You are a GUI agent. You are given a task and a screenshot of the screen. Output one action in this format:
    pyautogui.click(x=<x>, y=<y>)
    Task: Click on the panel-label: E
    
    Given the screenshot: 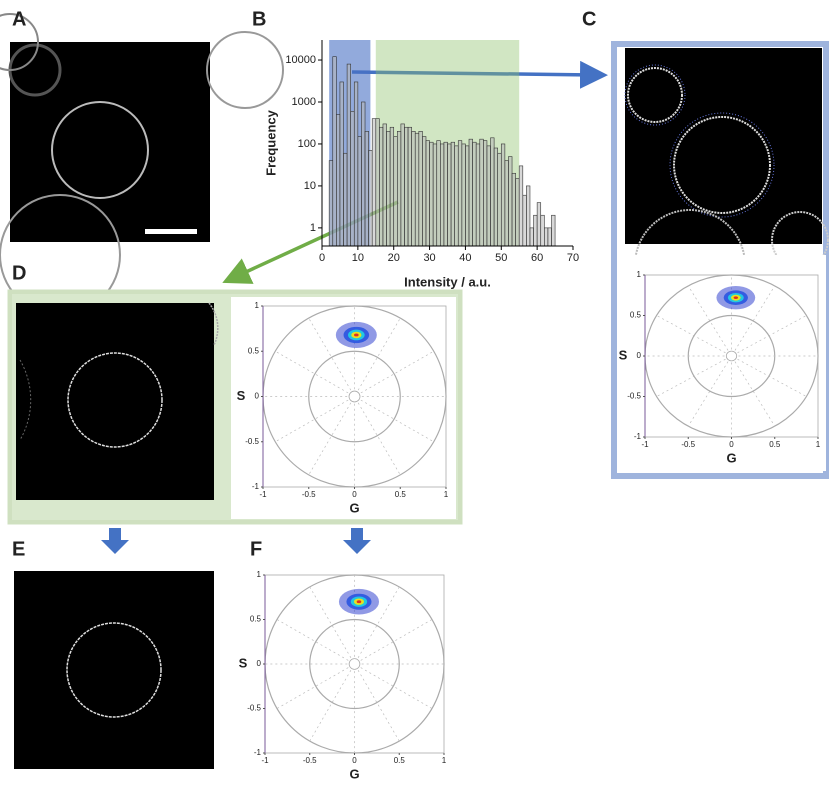 What is the action you would take?
    pyautogui.click(x=18, y=549)
    